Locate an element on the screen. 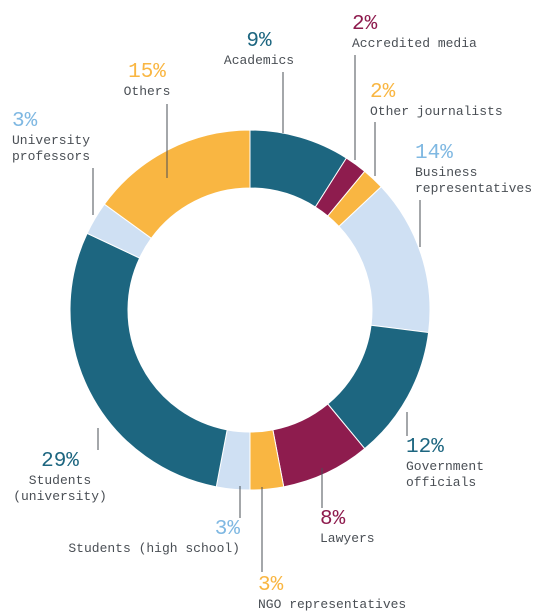 The width and height of the screenshot is (536, 616). percent-label: 9% is located at coordinates (259, 41).